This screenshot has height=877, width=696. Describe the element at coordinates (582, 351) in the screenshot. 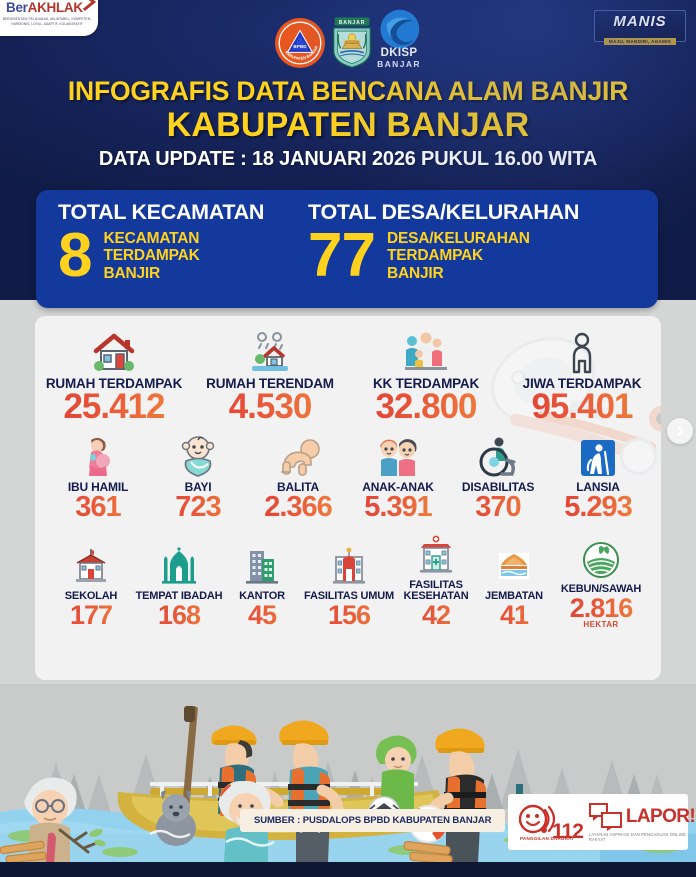

I see `person-icon` at that location.